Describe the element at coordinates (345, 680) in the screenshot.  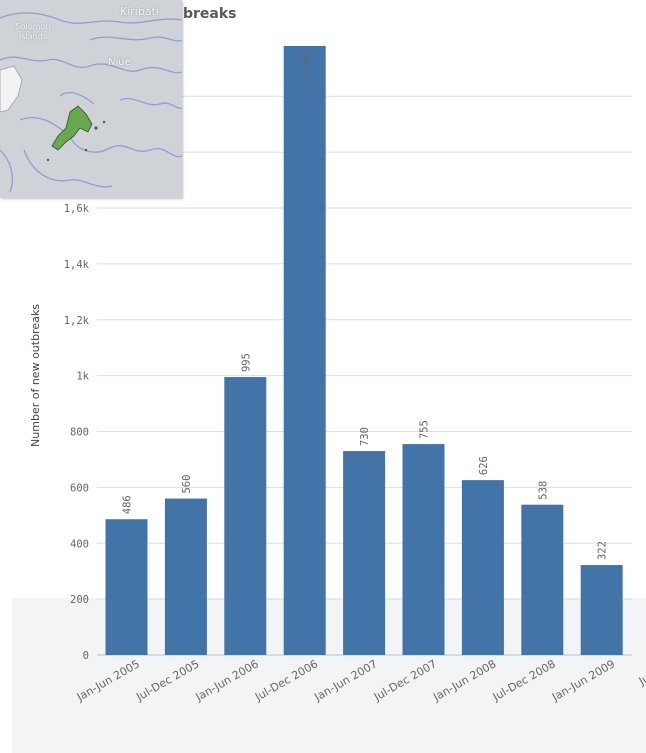
I see `x-tick-label: Jan-Jun 2007` at that location.